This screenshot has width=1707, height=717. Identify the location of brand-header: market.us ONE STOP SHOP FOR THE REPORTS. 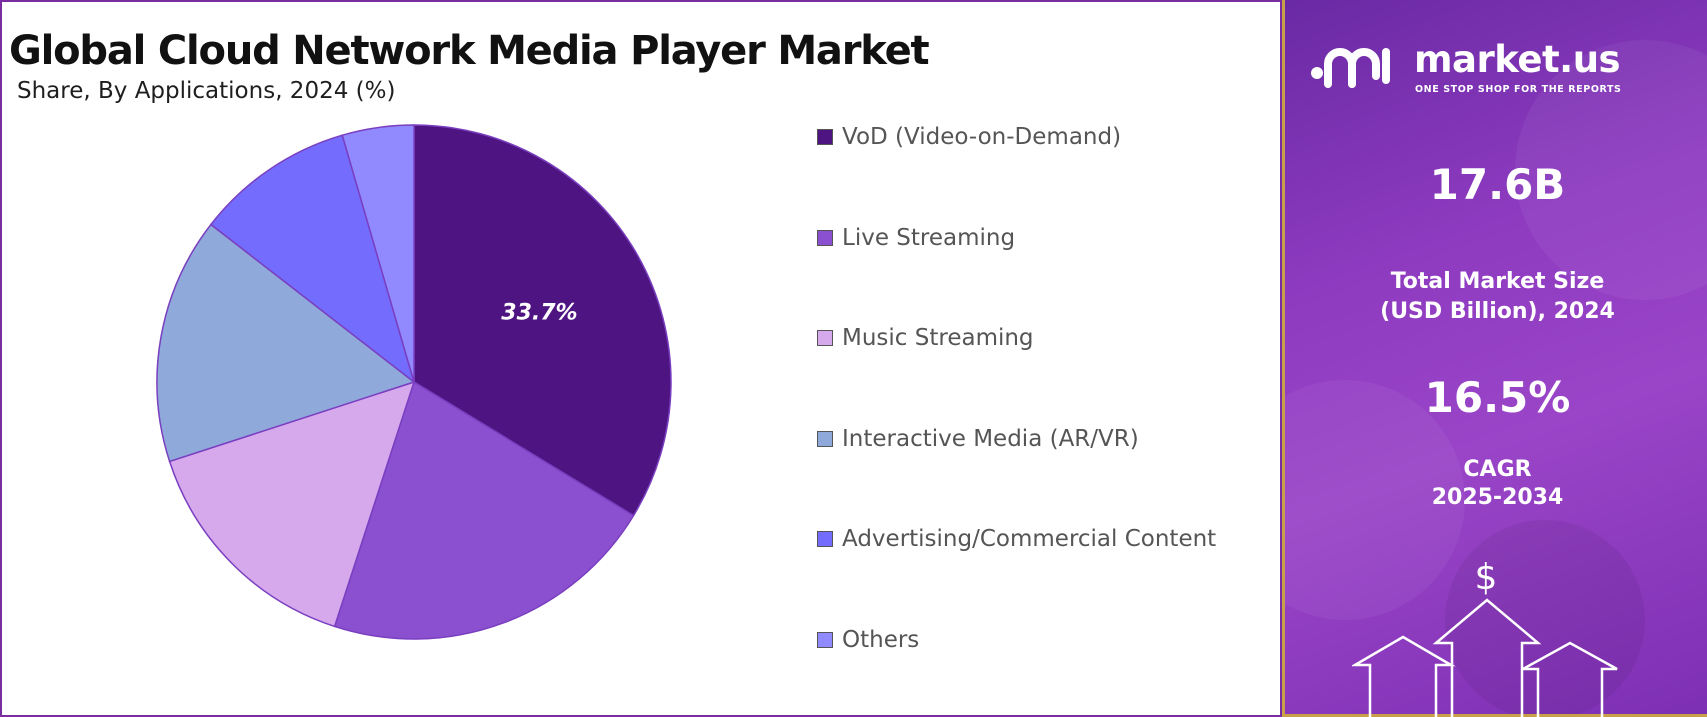
(1500, 66).